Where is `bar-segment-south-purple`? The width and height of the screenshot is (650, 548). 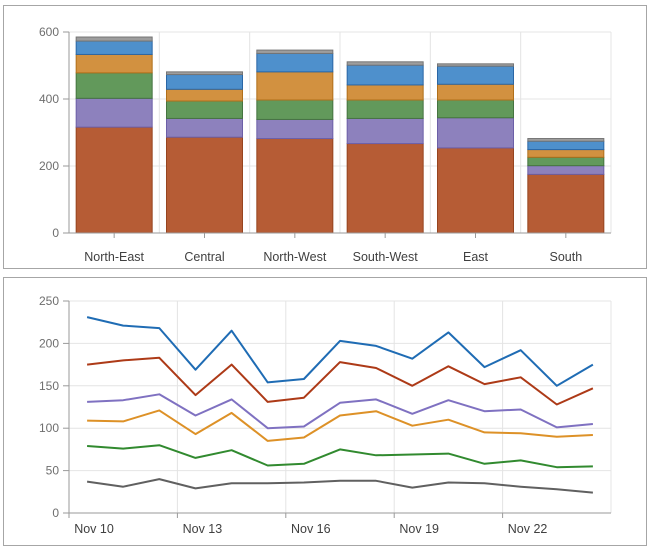 bar-segment-south-purple is located at coordinates (566, 170).